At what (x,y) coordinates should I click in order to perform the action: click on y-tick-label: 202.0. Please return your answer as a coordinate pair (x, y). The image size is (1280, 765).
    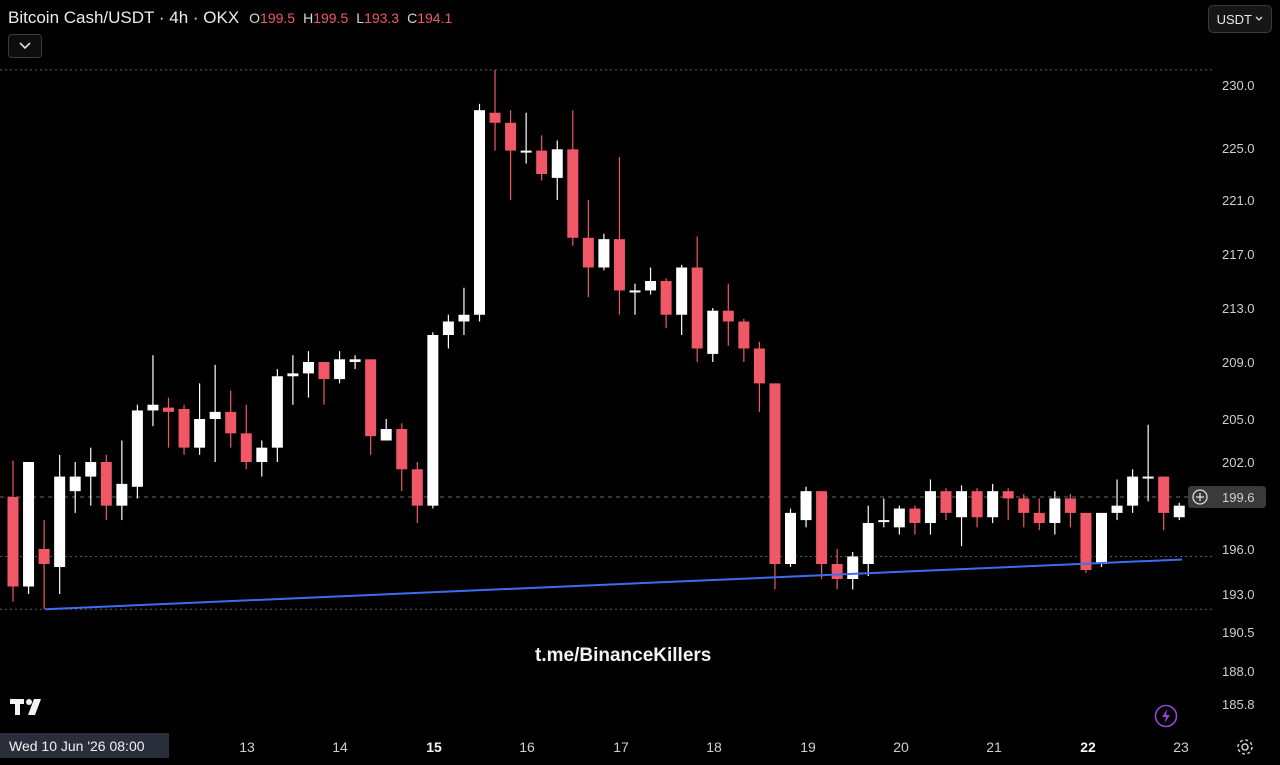
    Looking at the image, I should click on (1238, 462).